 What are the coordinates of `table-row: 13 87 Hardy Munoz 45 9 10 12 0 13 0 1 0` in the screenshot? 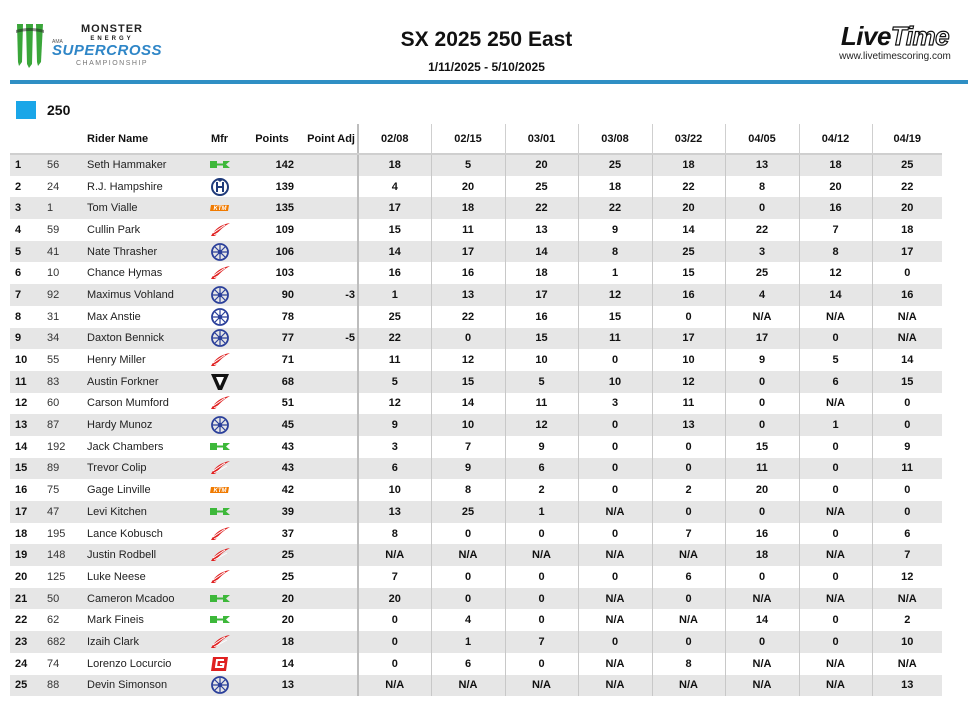 It's located at (476, 425).